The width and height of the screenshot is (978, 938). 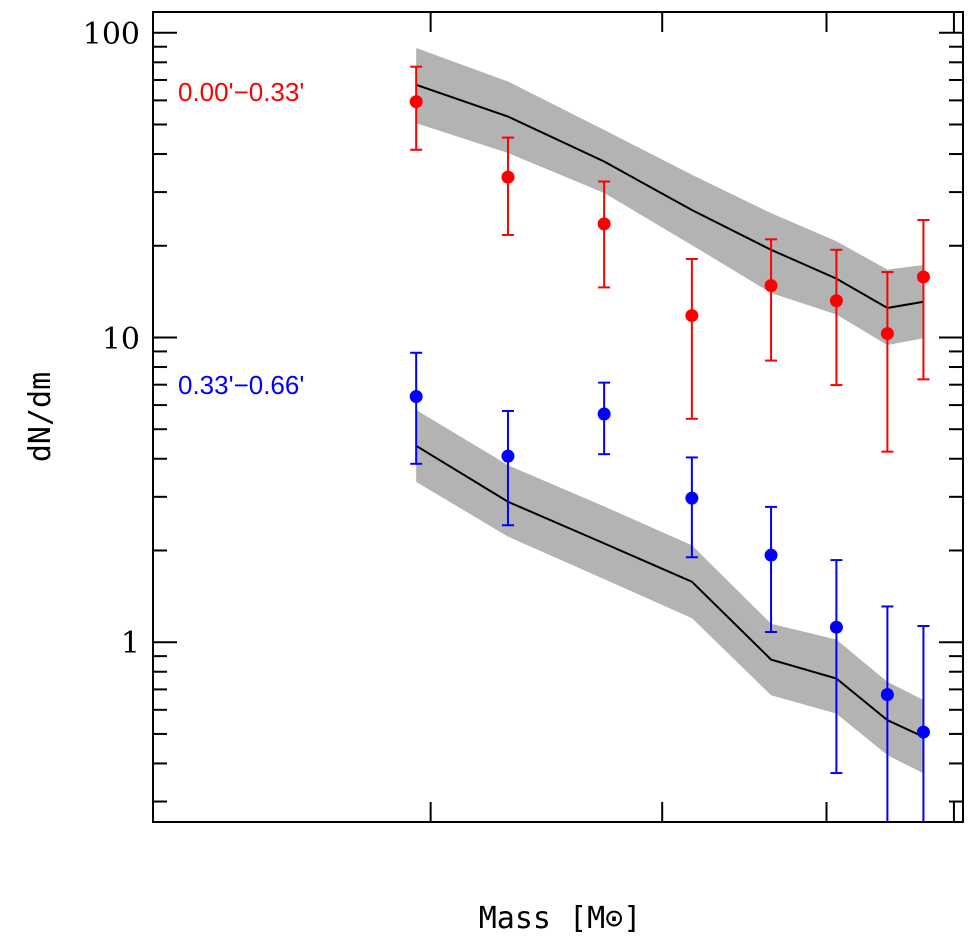 What do you see at coordinates (560, 918) in the screenshot?
I see `x-axis-title: Mass [M⊙]` at bounding box center [560, 918].